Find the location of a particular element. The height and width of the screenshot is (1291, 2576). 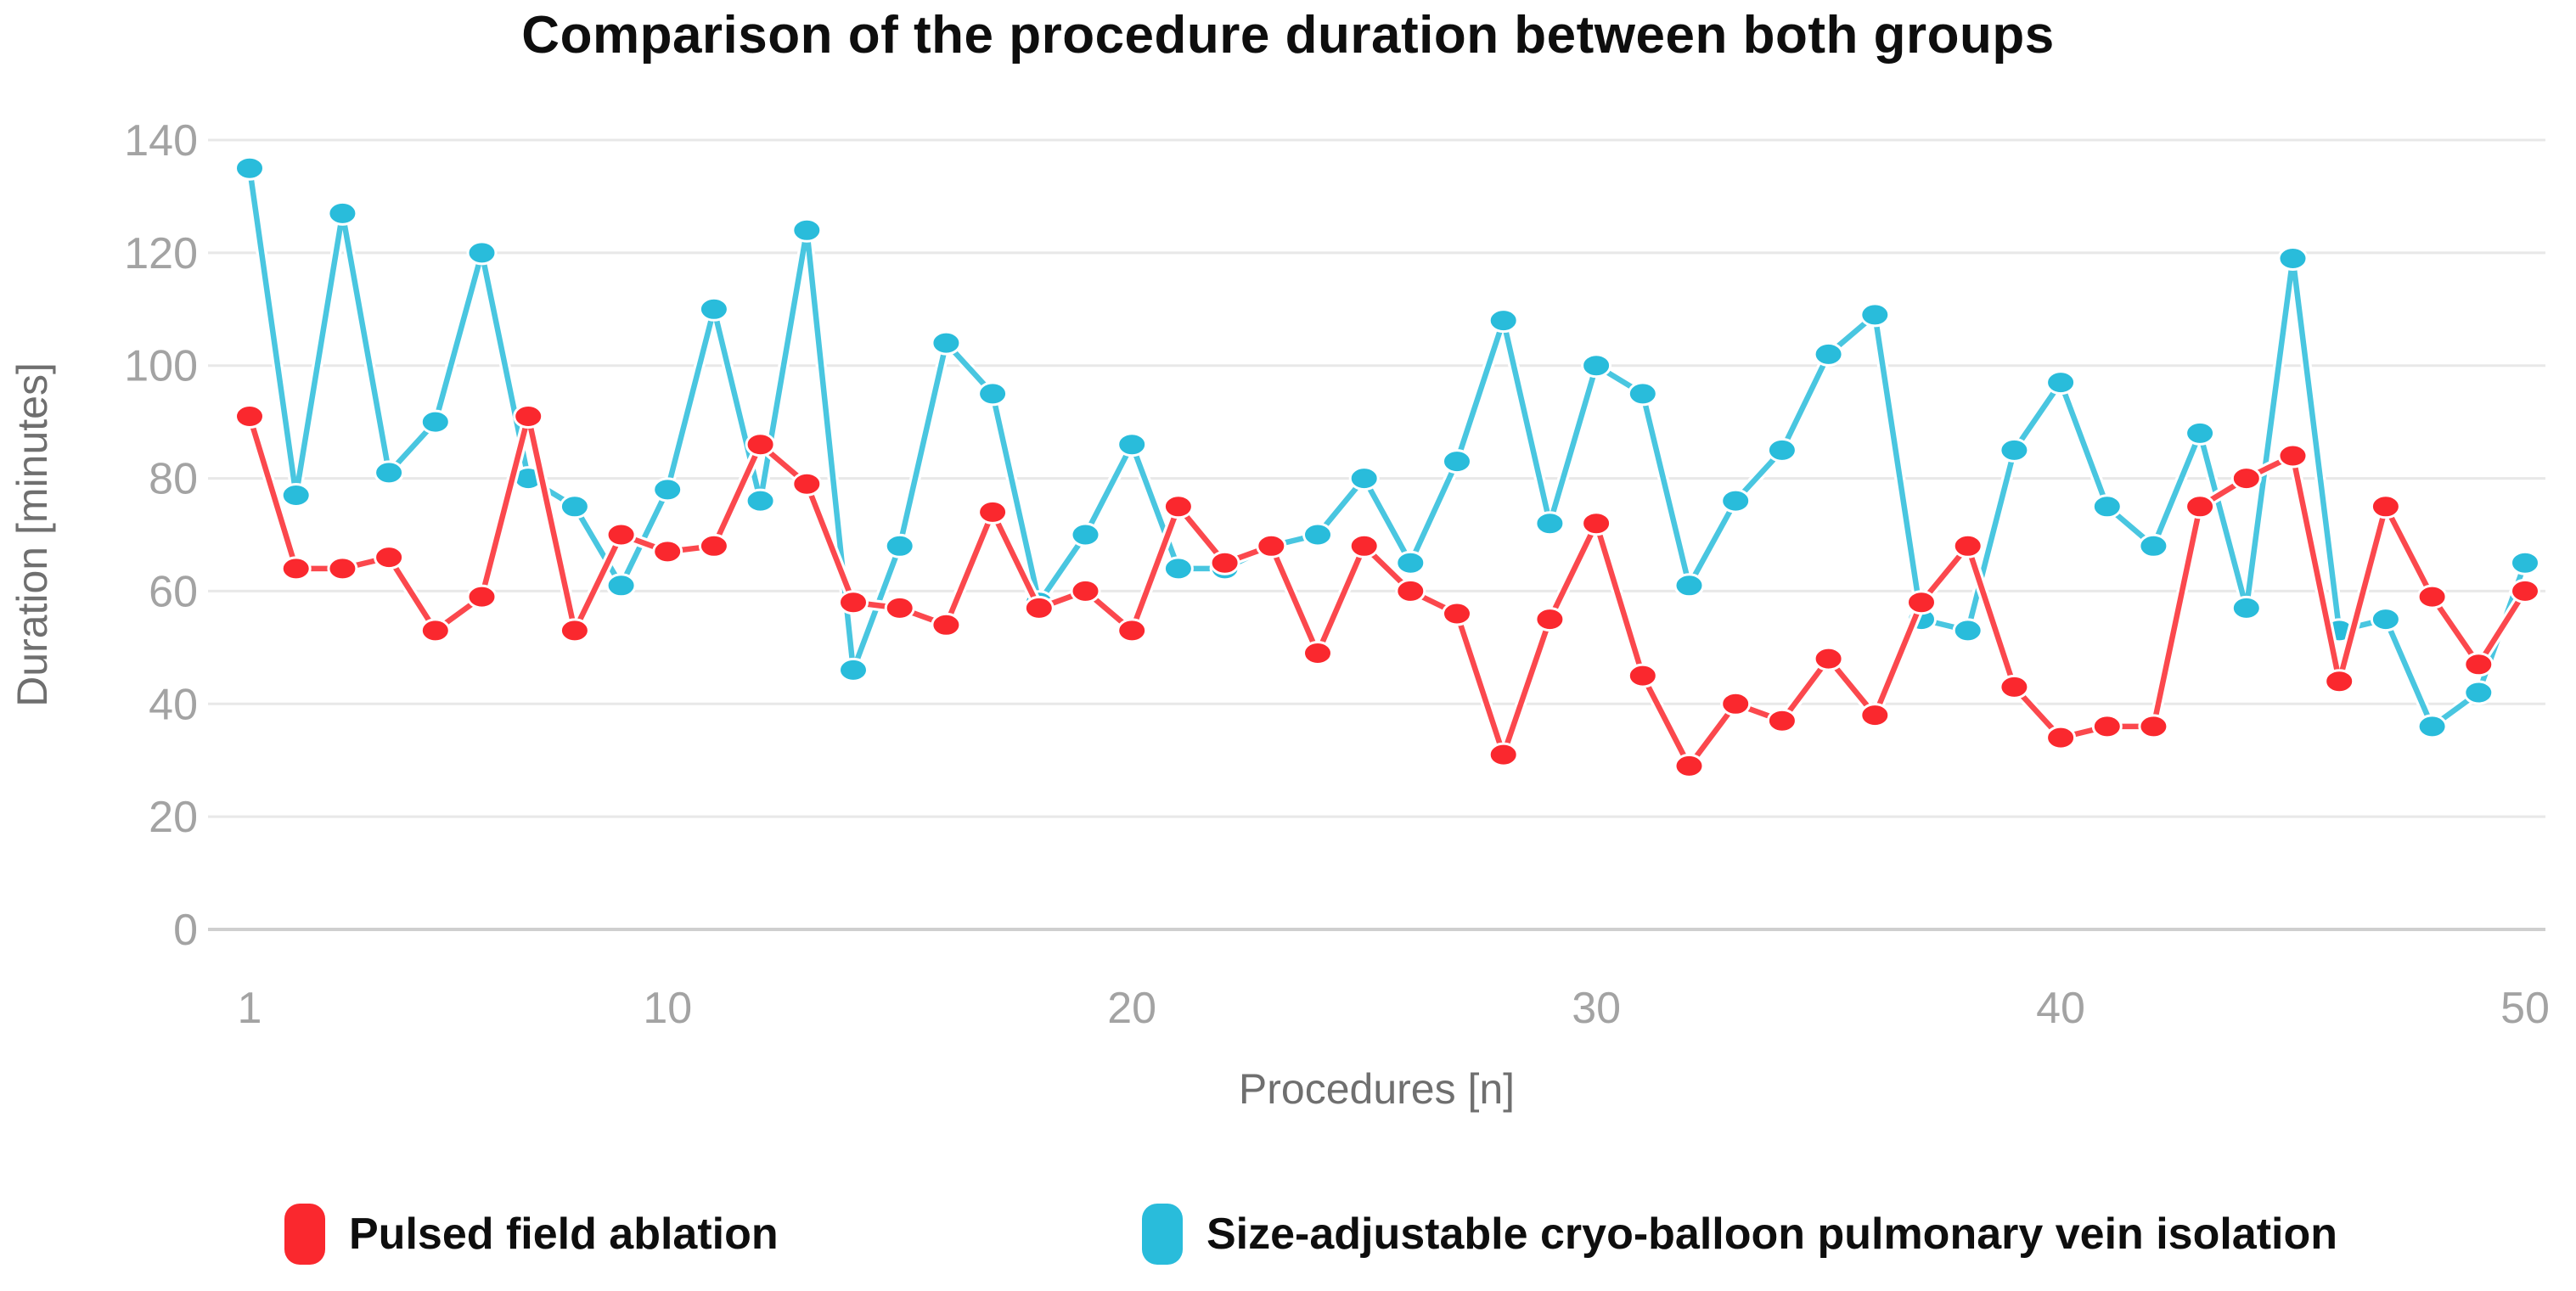

y-tick-label: 60 is located at coordinates (173, 592).